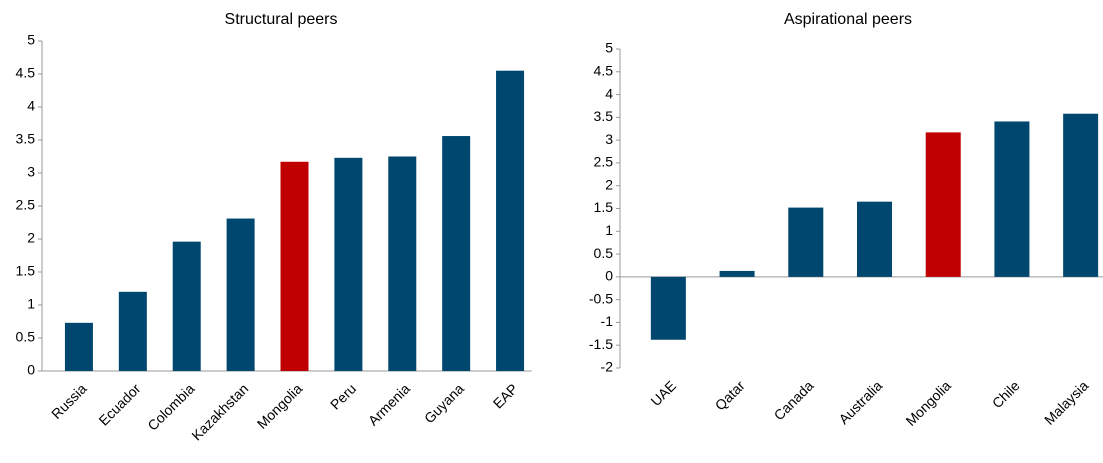 The width and height of the screenshot is (1103, 463). What do you see at coordinates (848, 19) in the screenshot?
I see `chart-title: Aspirational peers` at bounding box center [848, 19].